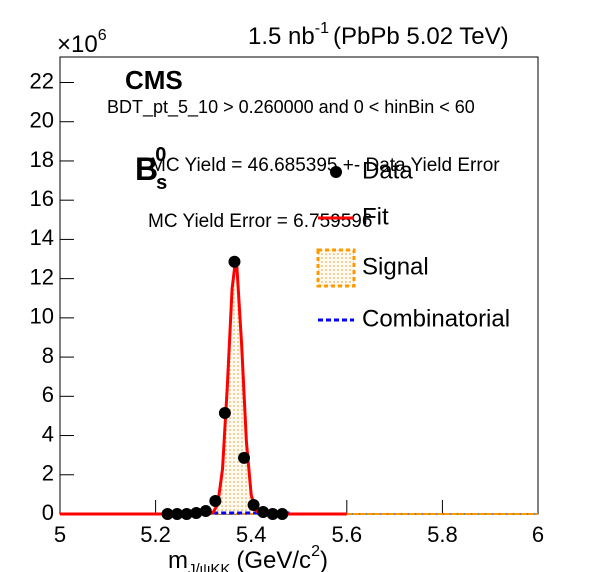 This screenshot has height=572, width=596. What do you see at coordinates (48, 394) in the screenshot?
I see `y-tick-label: 6` at bounding box center [48, 394].